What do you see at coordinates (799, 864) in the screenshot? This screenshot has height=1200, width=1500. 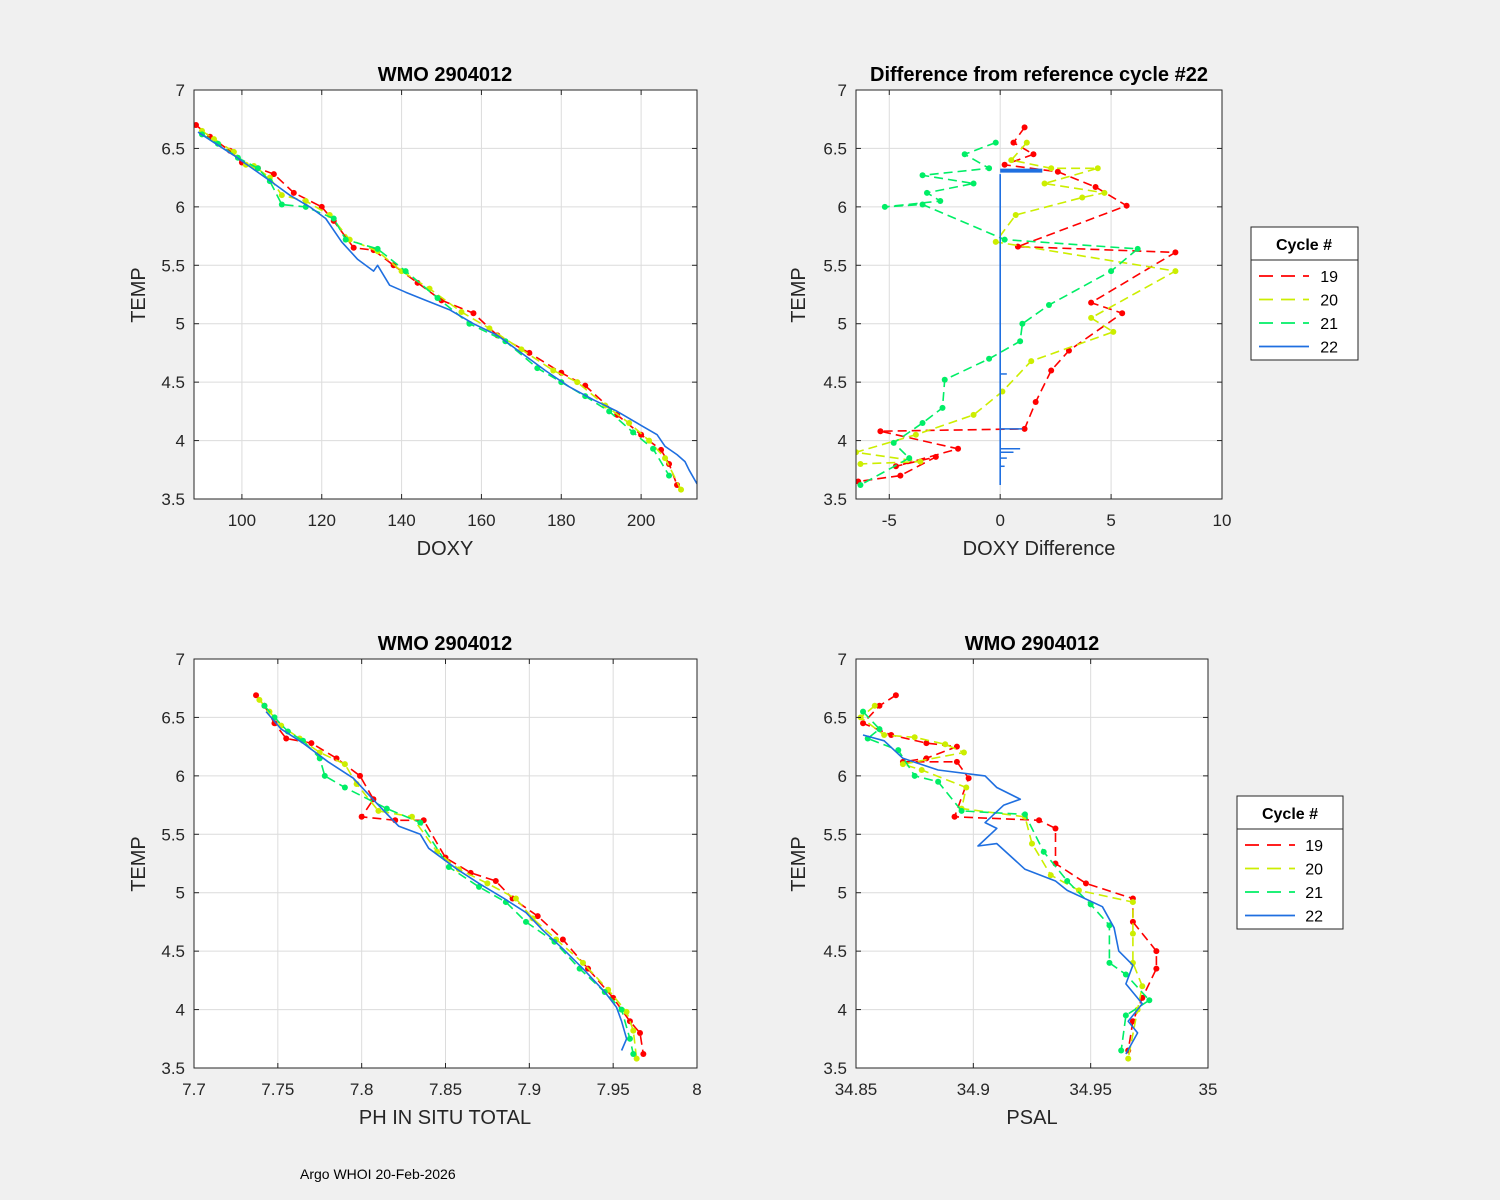 I see `y-axis-label: TEMP` at bounding box center [799, 864].